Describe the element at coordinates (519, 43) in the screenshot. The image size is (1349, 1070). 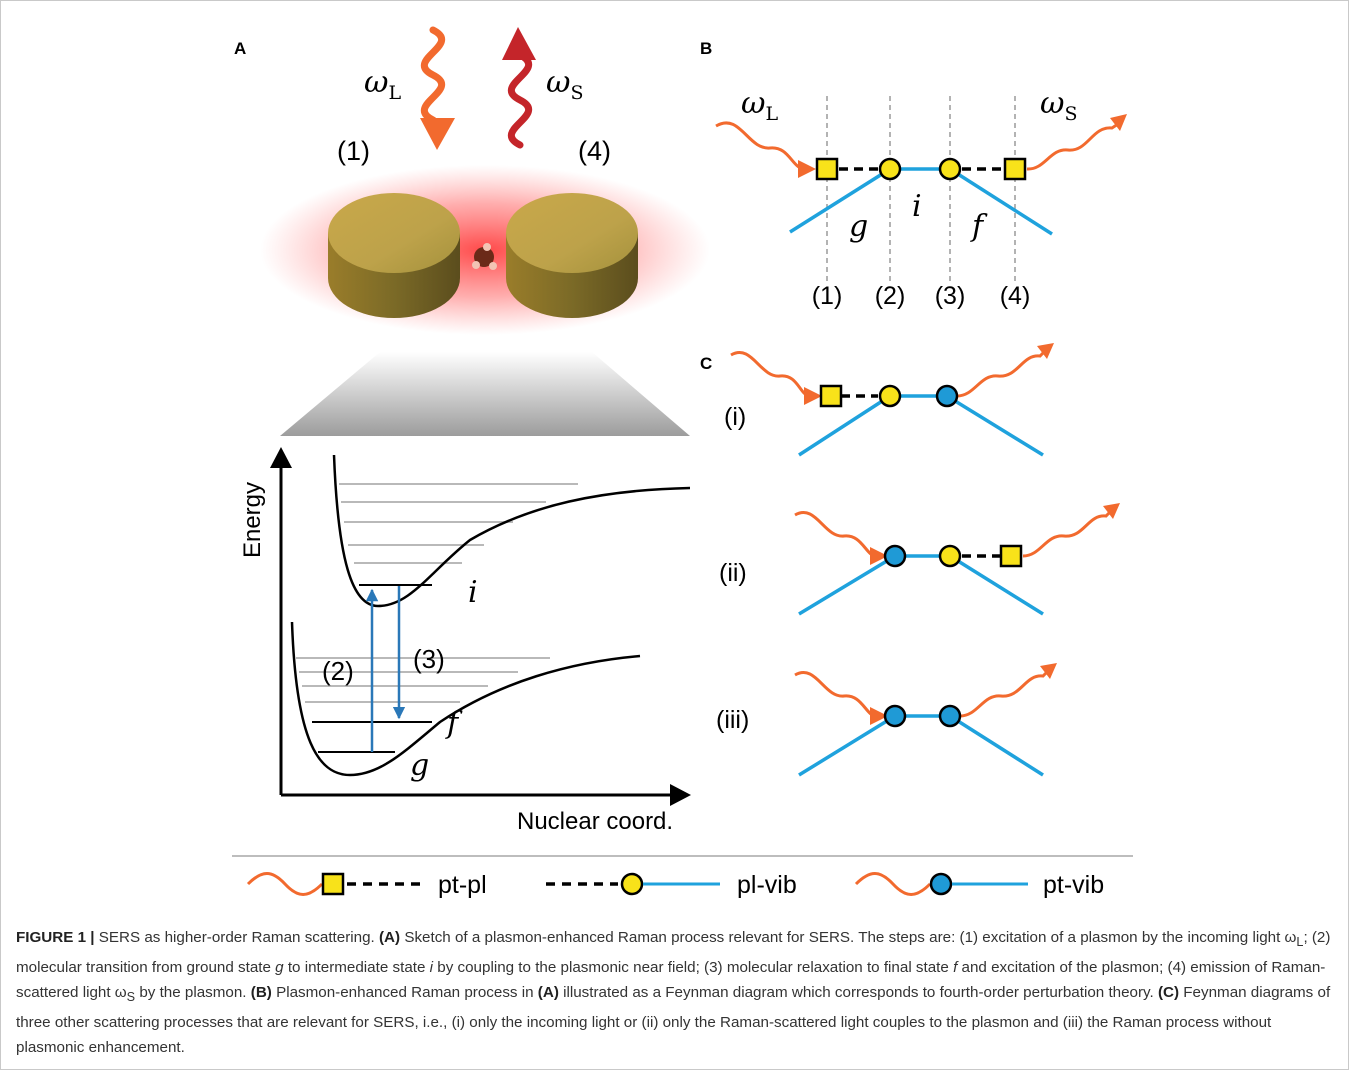
I see `scattered-photon-arrowhead` at that location.